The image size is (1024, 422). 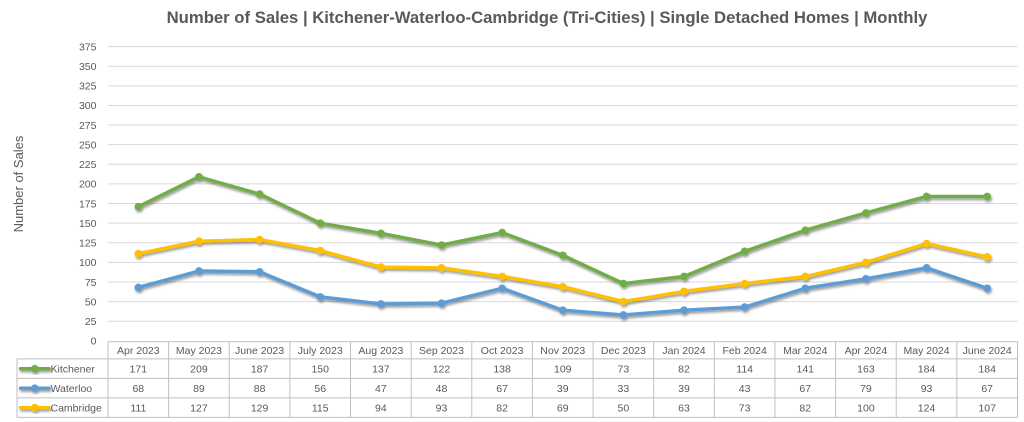 What do you see at coordinates (260, 408) in the screenshot?
I see `svg-text: 129` at bounding box center [260, 408].